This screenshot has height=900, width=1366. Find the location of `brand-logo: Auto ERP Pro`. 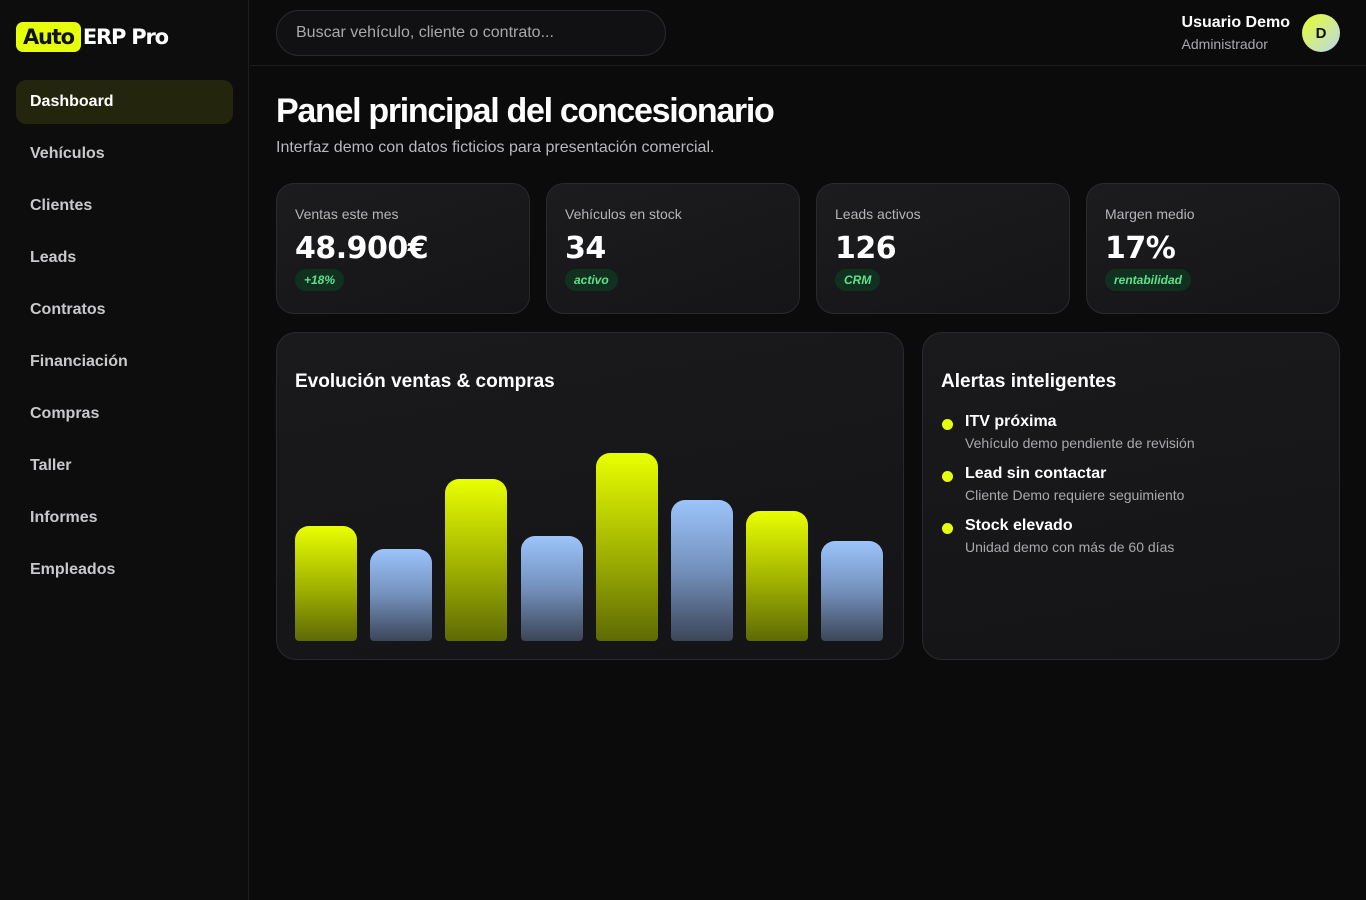

brand-logo: Auto ERP Pro is located at coordinates (92, 37).